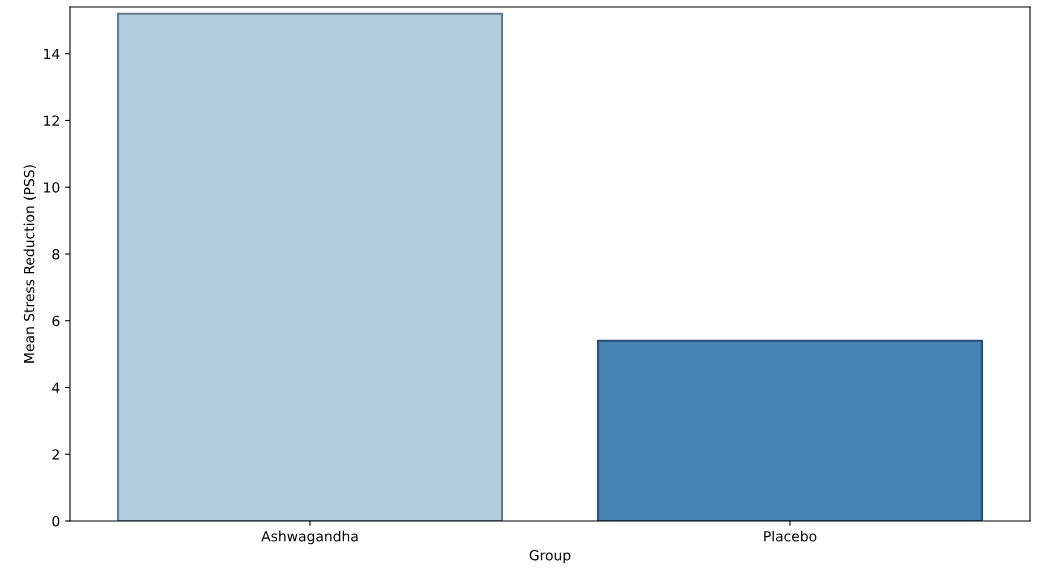  Describe the element at coordinates (790, 536) in the screenshot. I see `x-tick-label: Placebo` at that location.